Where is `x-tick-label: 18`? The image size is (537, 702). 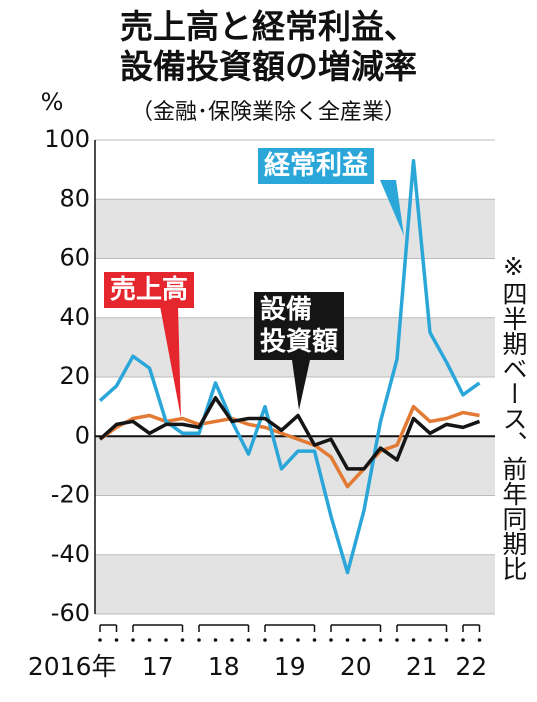
x-tick-label: 18 is located at coordinates (224, 666).